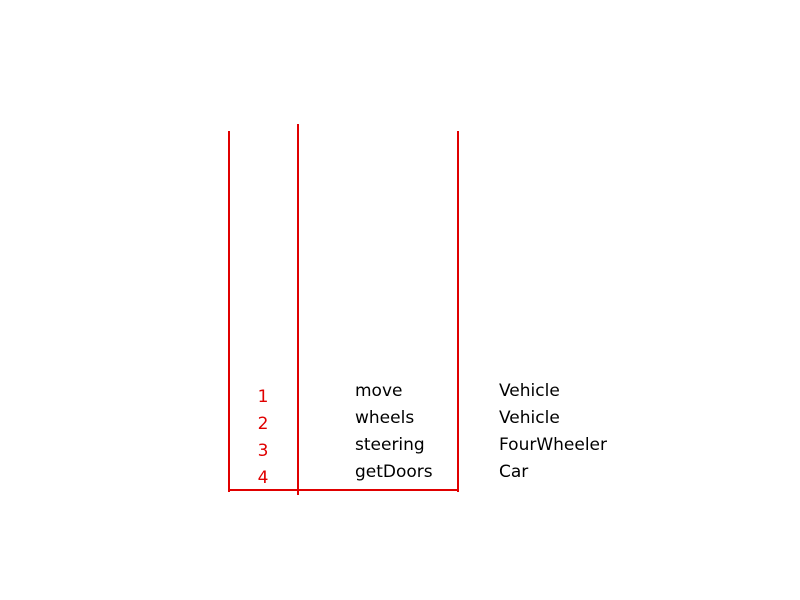 The image size is (800, 600). I want to click on method-name: steering, so click(390, 445).